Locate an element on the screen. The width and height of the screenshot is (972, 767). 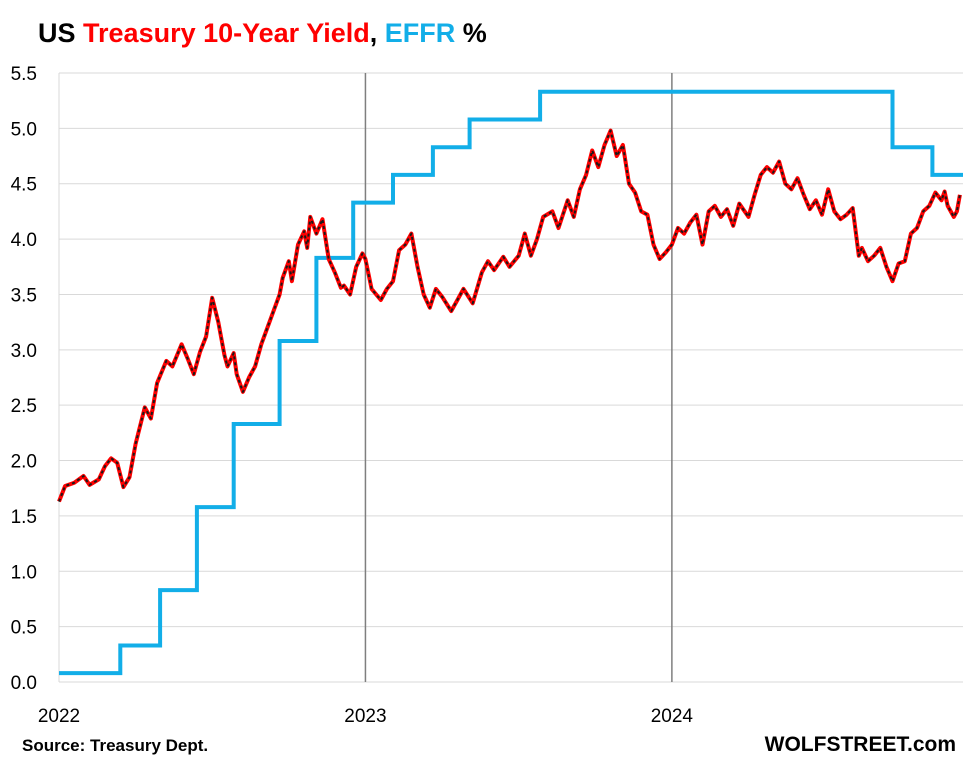
y-tick-label: 5.5 is located at coordinates (24, 74).